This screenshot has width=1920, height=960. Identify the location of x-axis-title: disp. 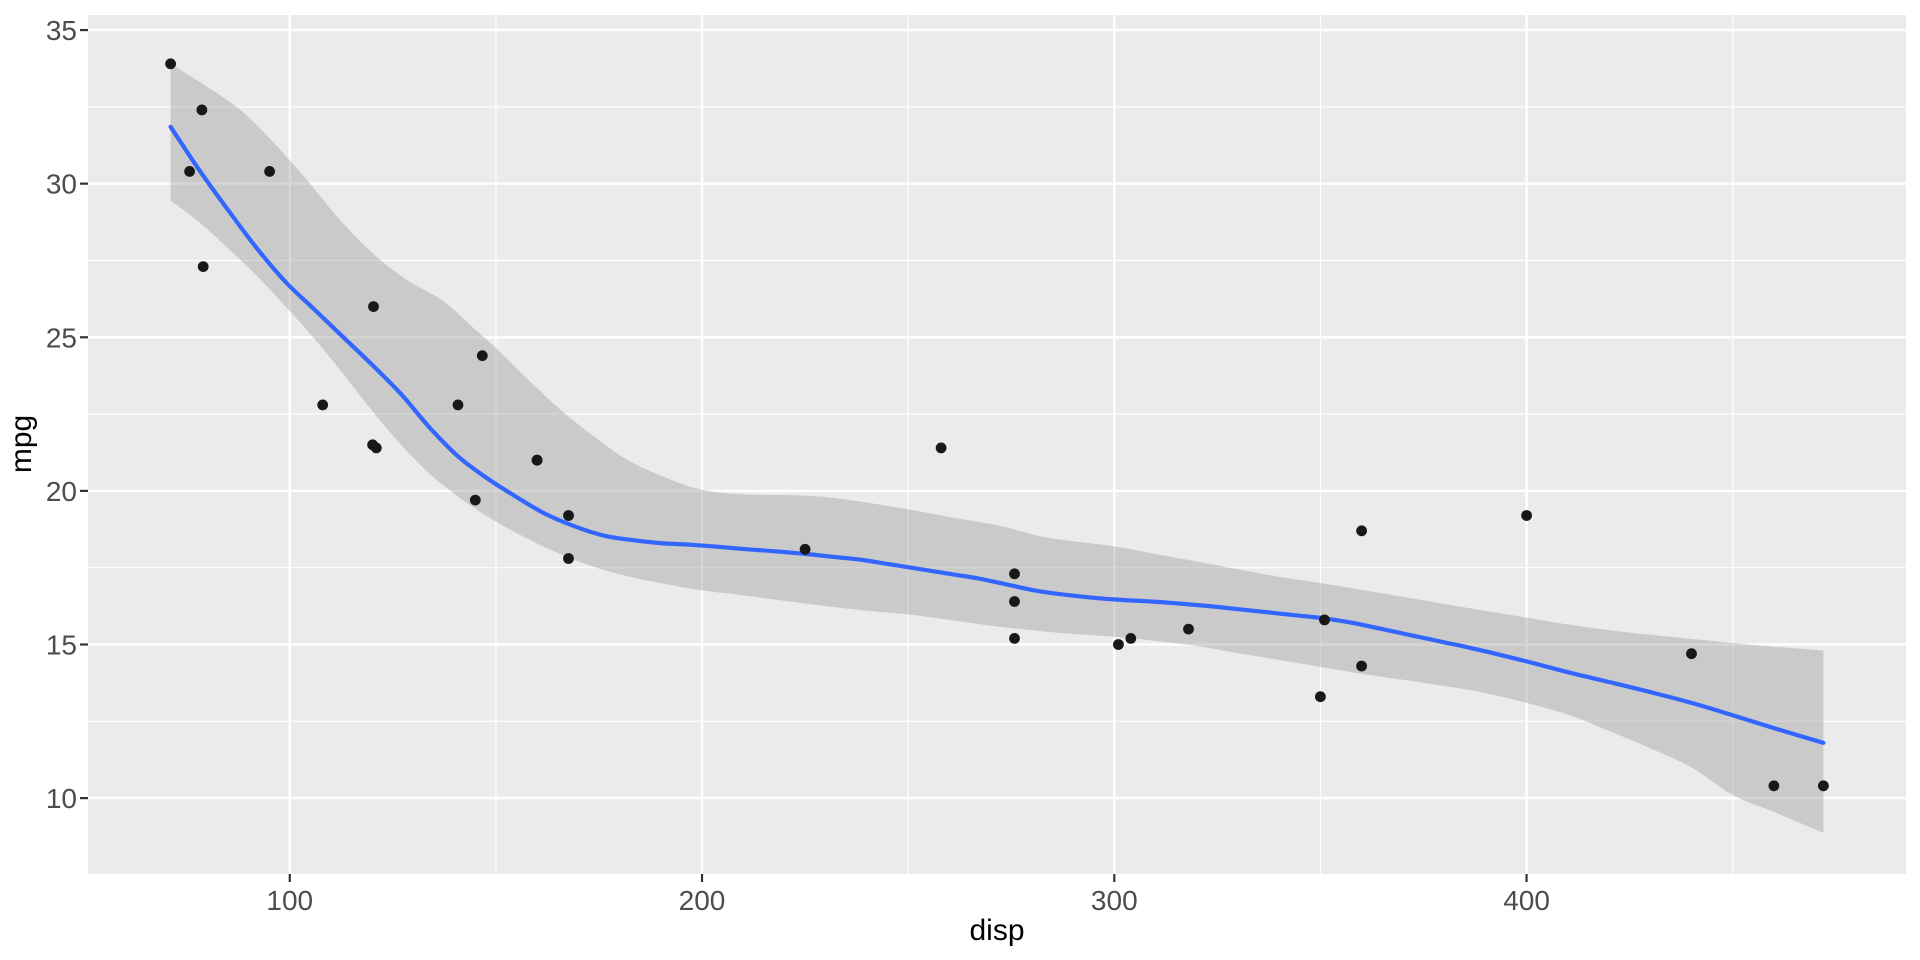
(996, 930).